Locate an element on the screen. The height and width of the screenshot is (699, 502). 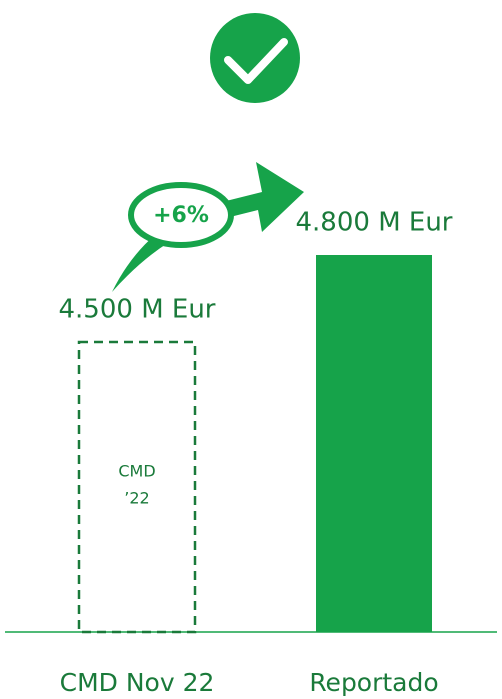
change-label: +6% is located at coordinates (181, 215).